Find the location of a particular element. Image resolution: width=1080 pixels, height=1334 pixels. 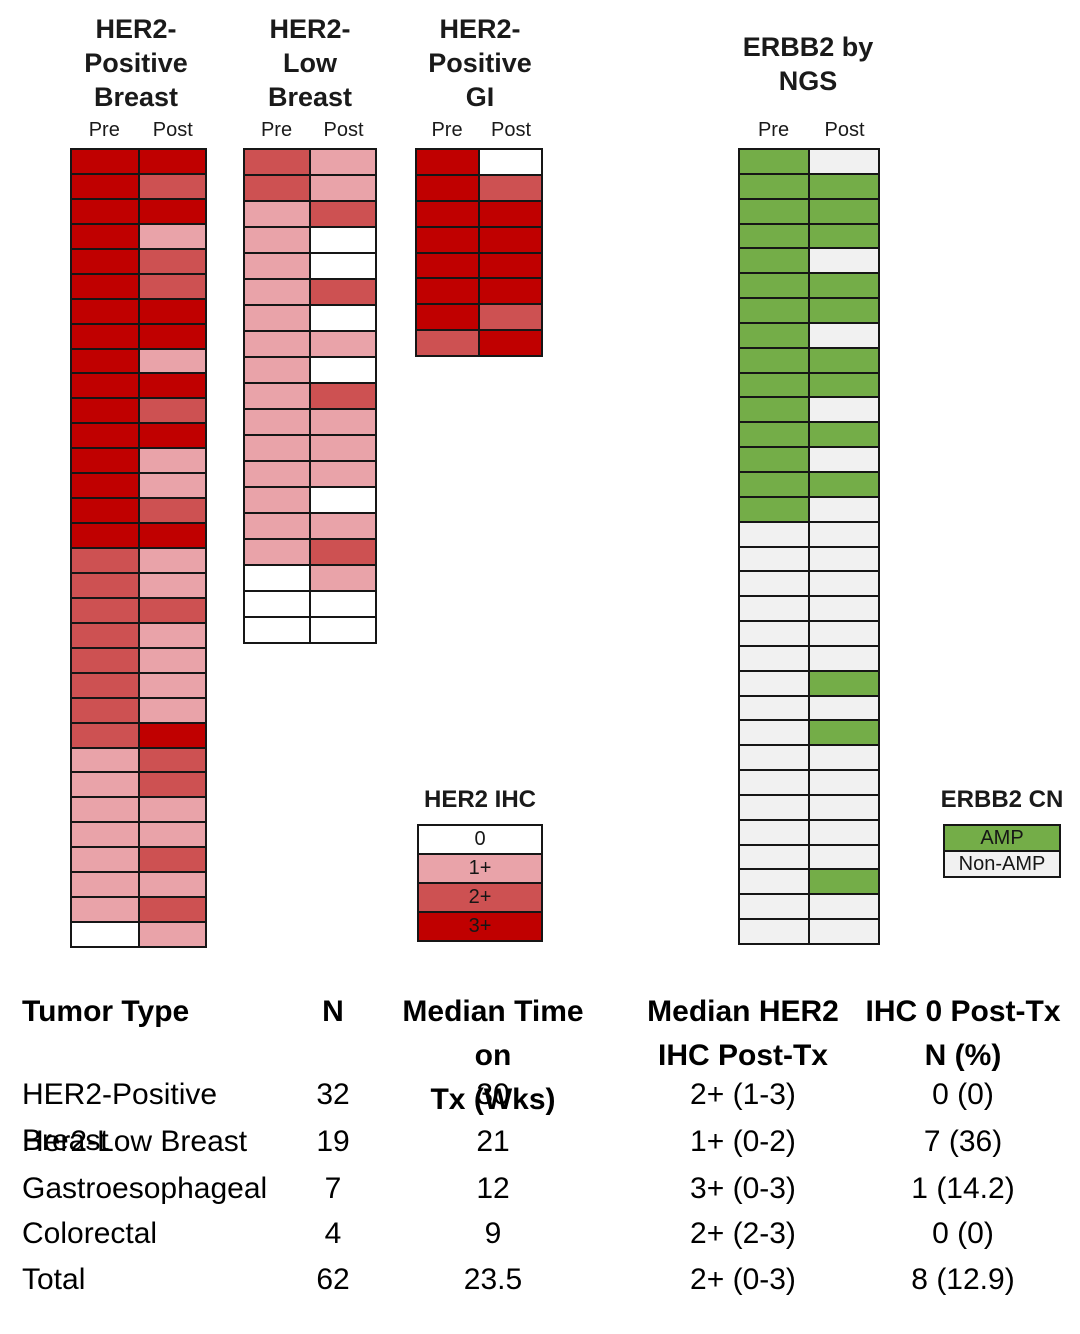

erbb2-cn-legend-title: ERBB2 CN is located at coordinates (1002, 799).